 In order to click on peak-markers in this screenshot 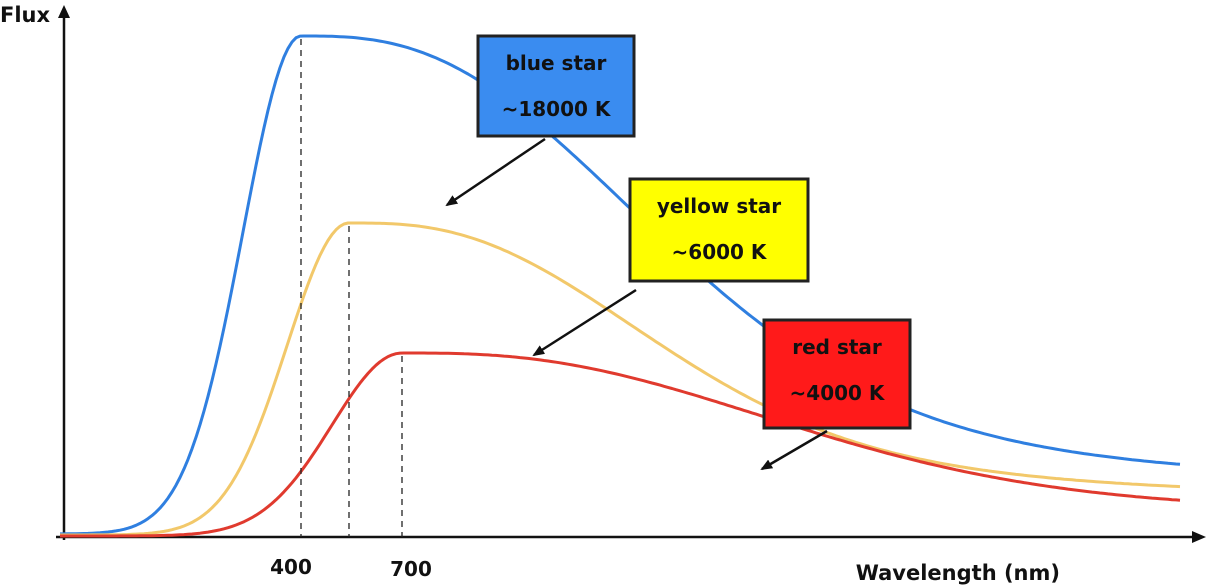, I will do `click(351, 288)`.